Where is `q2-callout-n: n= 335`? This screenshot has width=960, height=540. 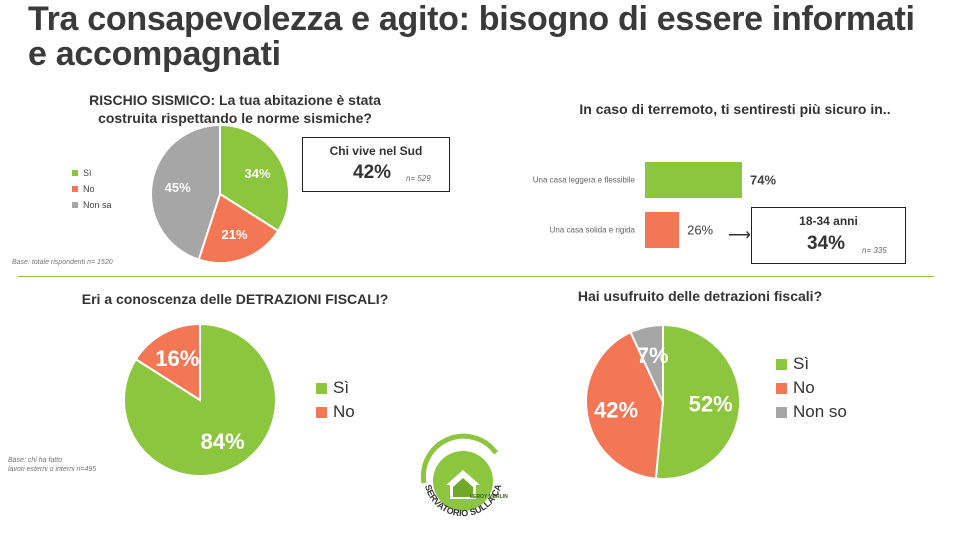 q2-callout-n: n= 335 is located at coordinates (874, 250).